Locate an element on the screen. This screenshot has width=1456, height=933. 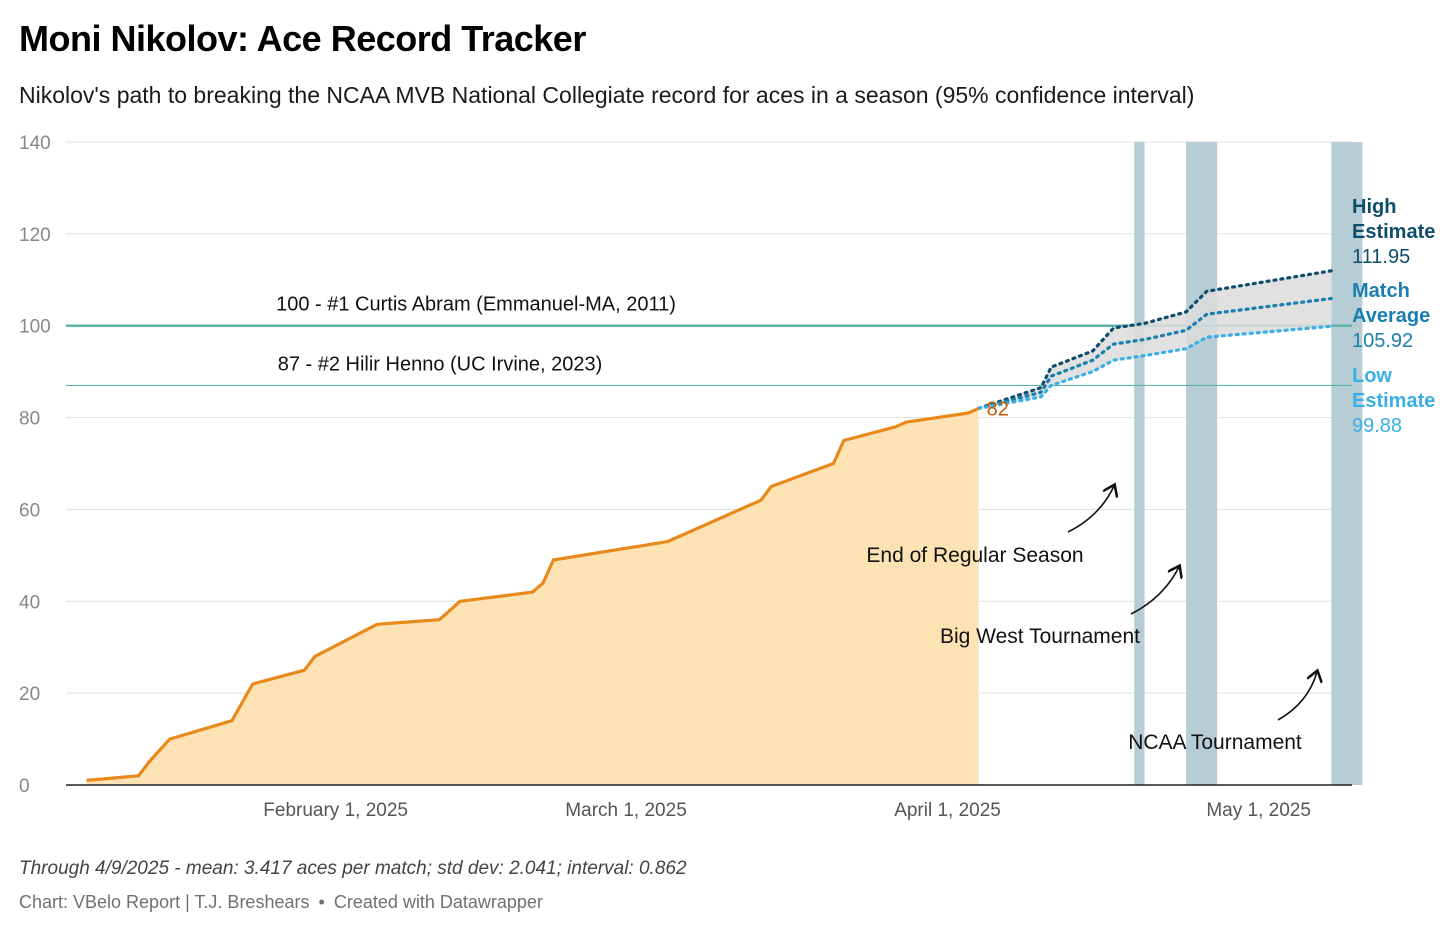
chart-title: Moni Nikolov: Ace Record Tracker is located at coordinates (302, 38).